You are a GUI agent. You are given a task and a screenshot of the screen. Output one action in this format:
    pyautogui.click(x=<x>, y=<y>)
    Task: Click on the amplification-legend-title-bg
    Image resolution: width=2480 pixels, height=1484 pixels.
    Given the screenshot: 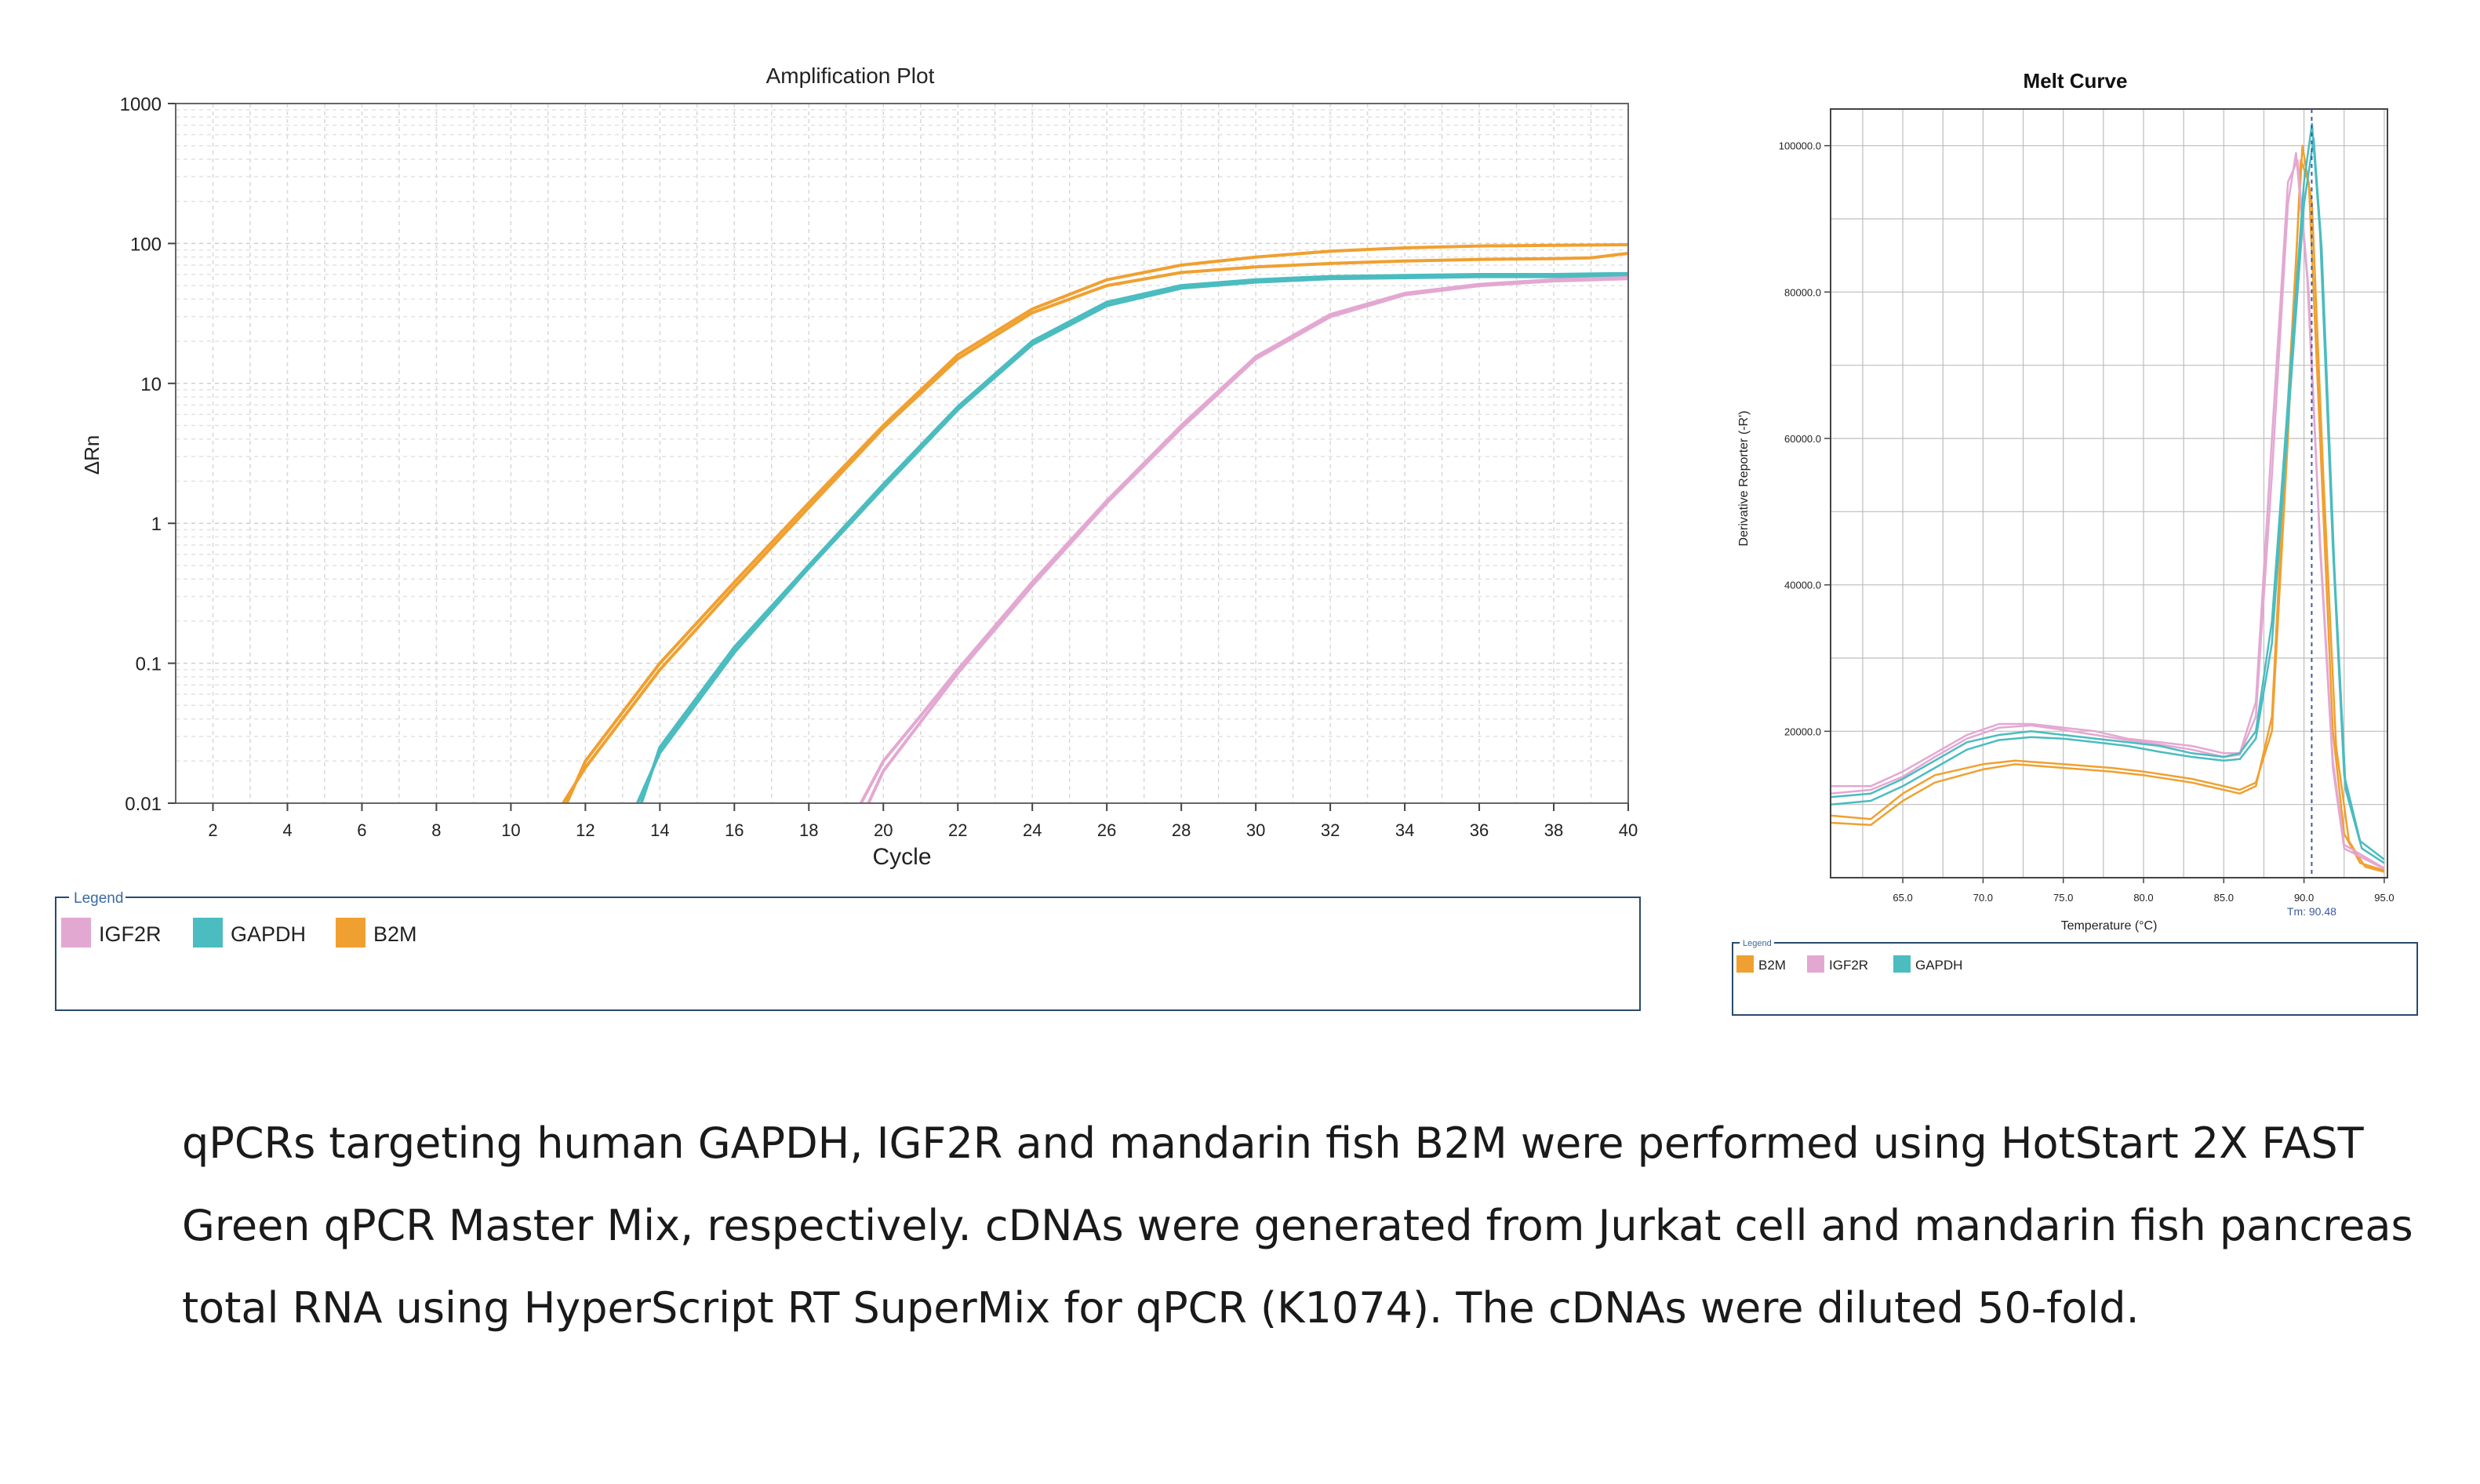 What is the action you would take?
    pyautogui.click(x=97, y=897)
    